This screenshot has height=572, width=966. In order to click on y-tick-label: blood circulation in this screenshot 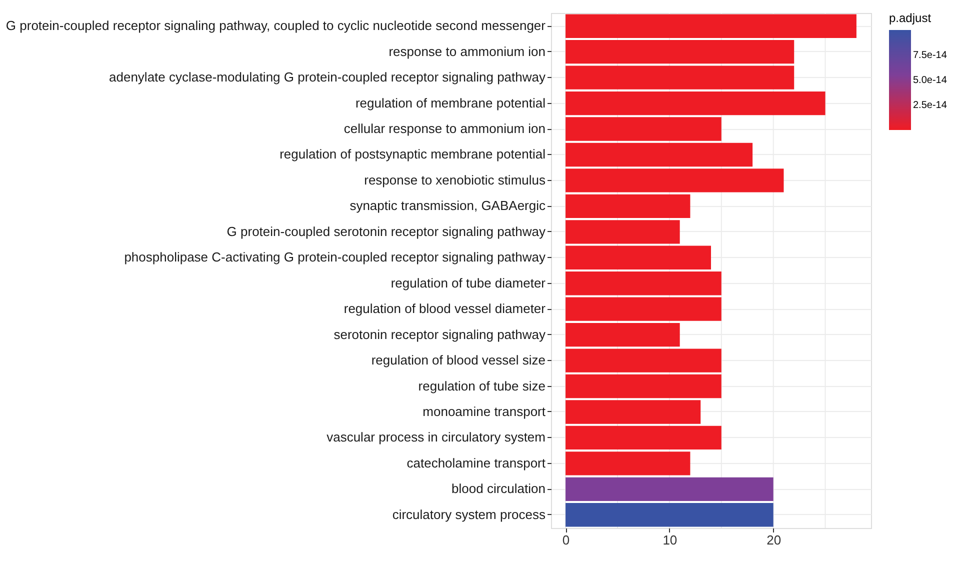, I will do `click(499, 488)`.